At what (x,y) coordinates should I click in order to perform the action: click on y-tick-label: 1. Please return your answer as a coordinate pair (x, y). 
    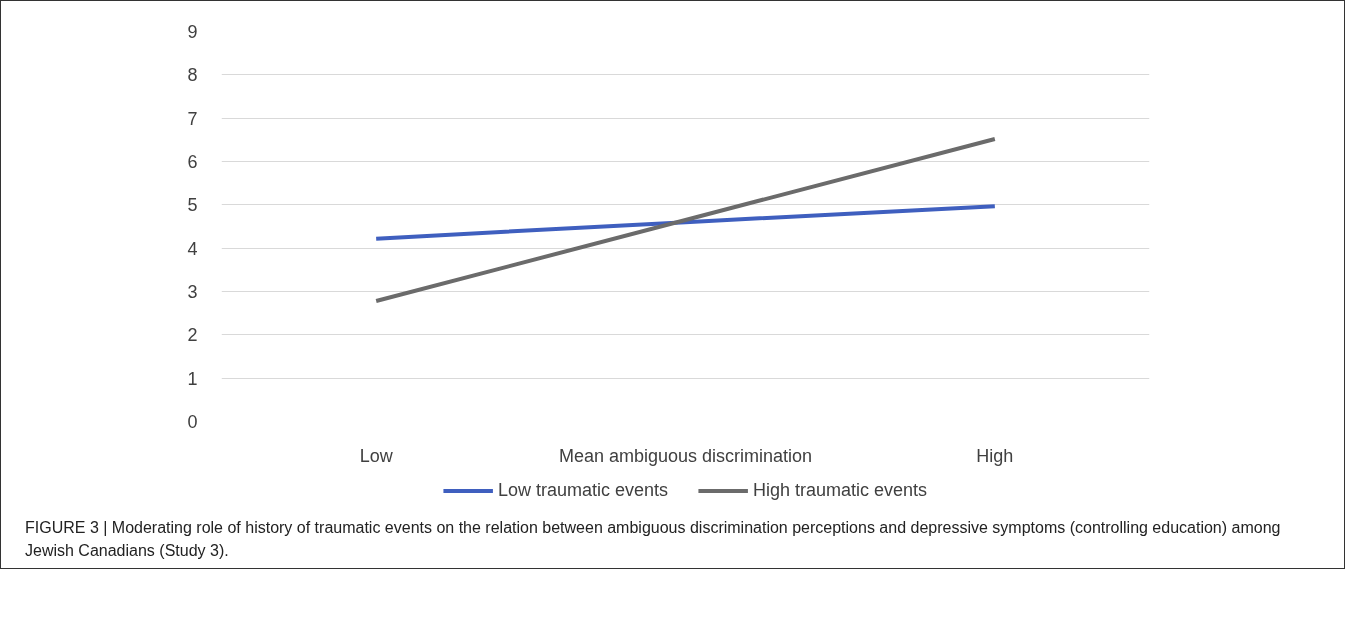
    Looking at the image, I should click on (192, 378).